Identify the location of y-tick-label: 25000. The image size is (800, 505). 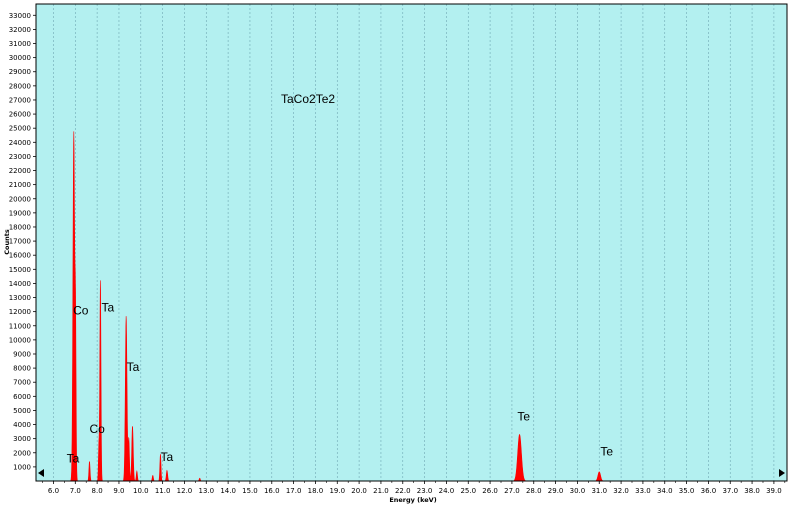
(20, 129).